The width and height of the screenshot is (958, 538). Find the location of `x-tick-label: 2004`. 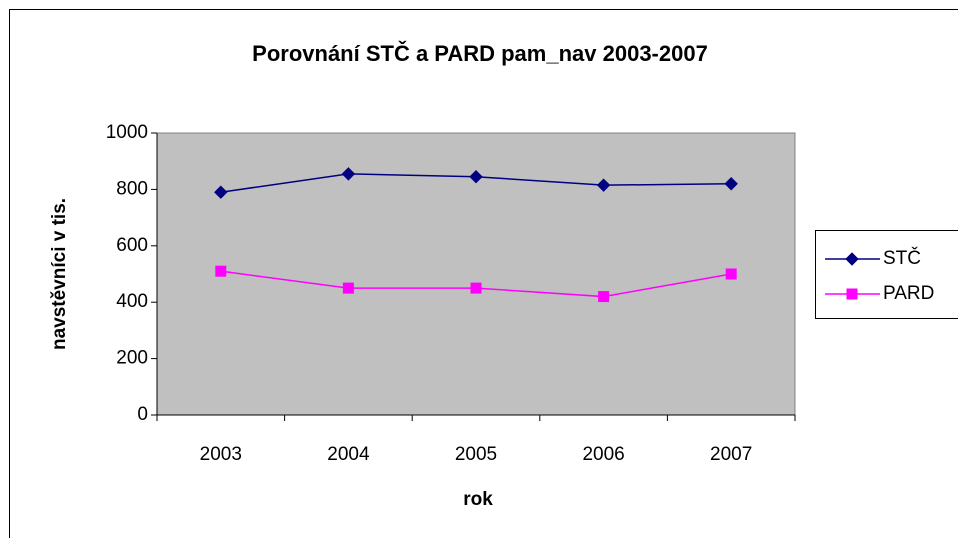

x-tick-label: 2004 is located at coordinates (348, 454).